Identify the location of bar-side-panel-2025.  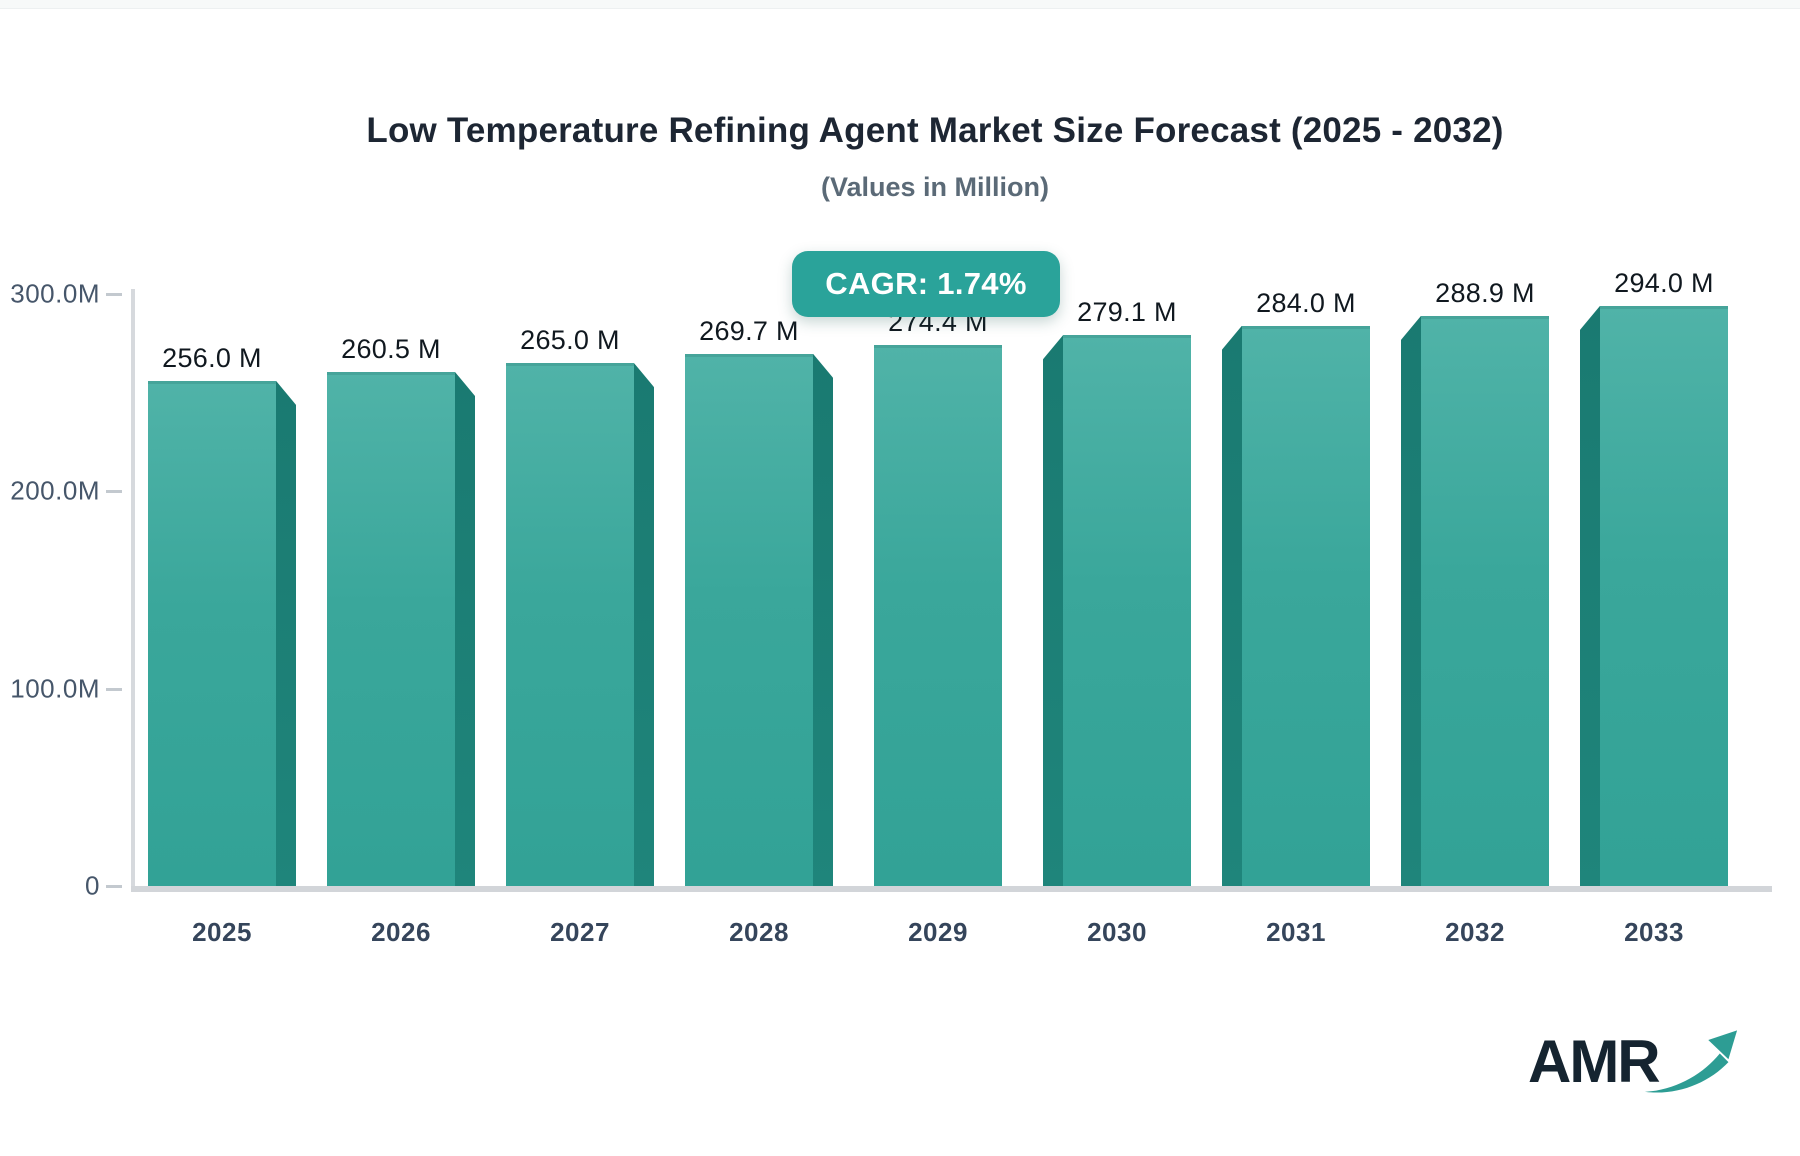
(286, 633).